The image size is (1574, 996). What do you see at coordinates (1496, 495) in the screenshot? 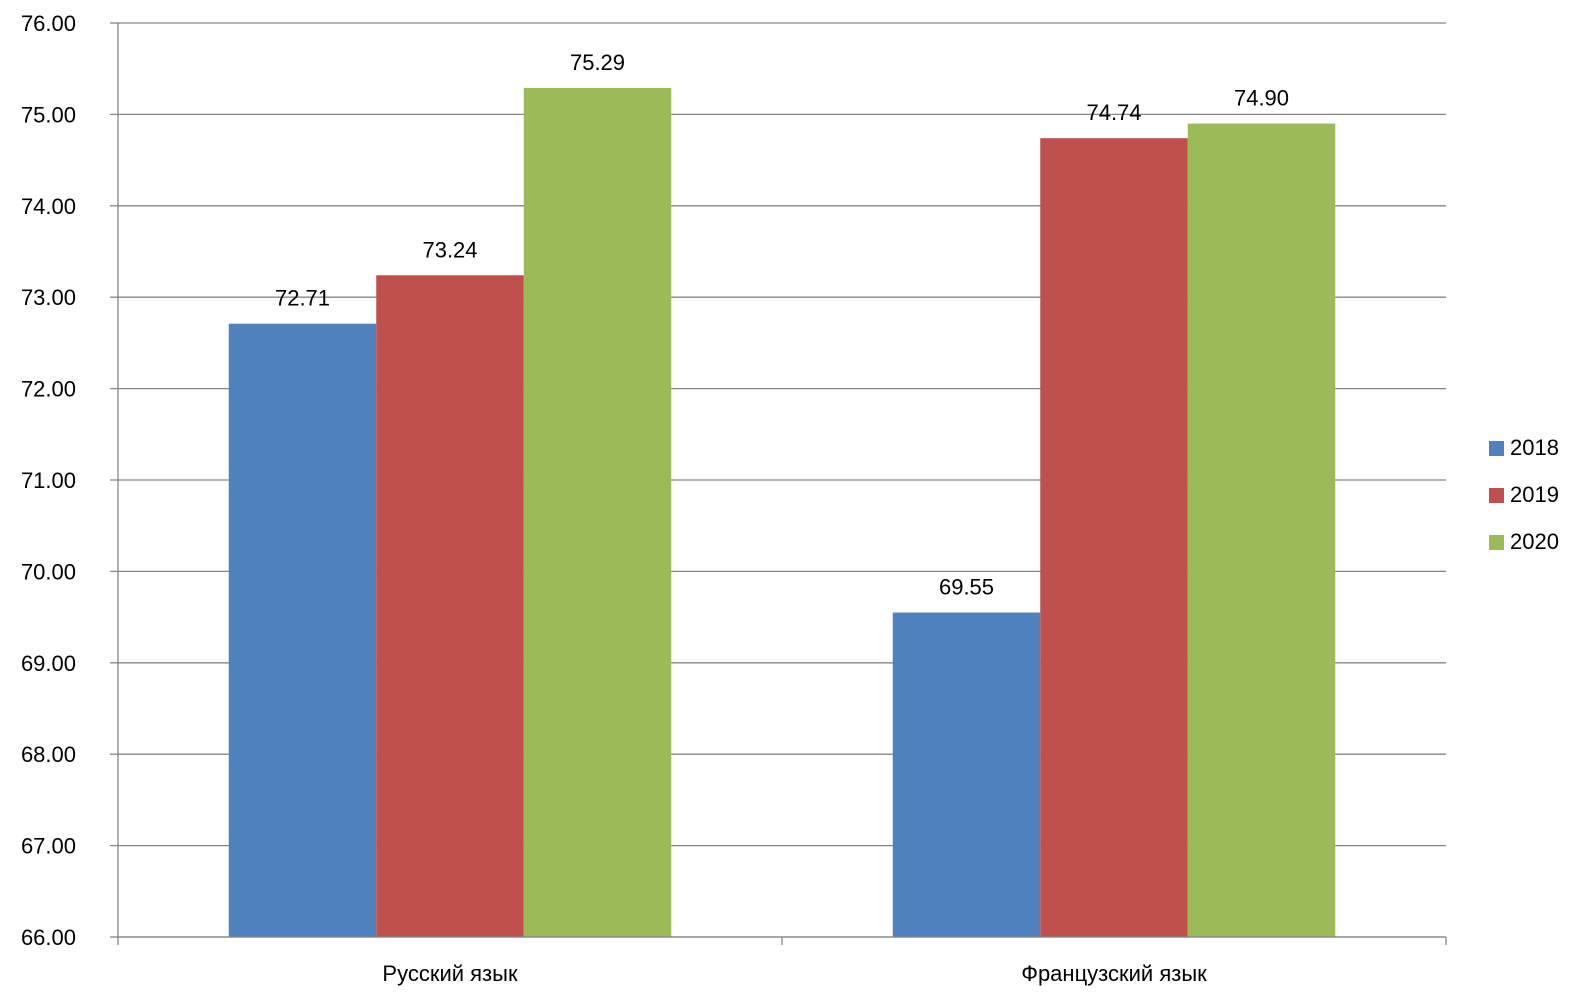
I see `legend-swatch-2019` at bounding box center [1496, 495].